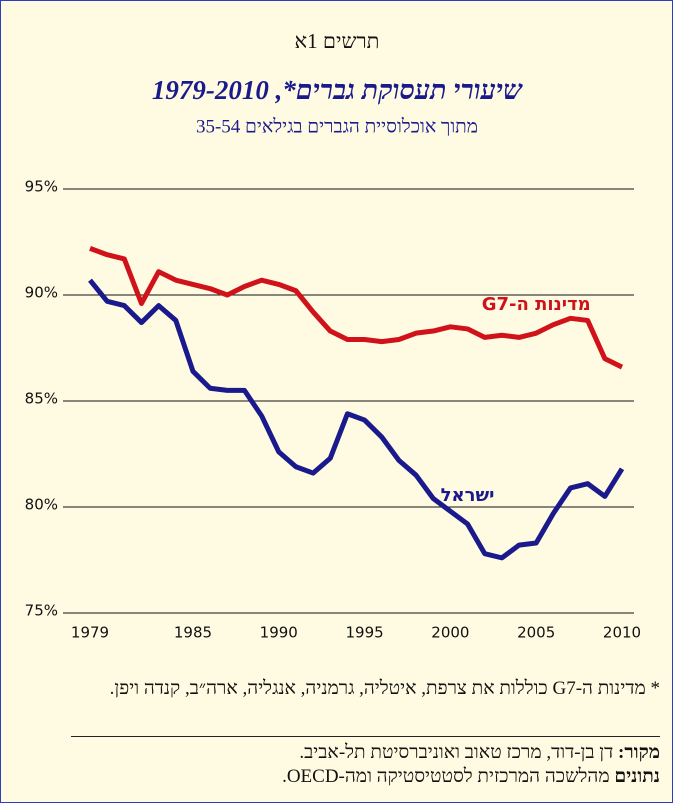 The height and width of the screenshot is (803, 673). What do you see at coordinates (450, 633) in the screenshot?
I see `x-tick-label: 2000` at bounding box center [450, 633].